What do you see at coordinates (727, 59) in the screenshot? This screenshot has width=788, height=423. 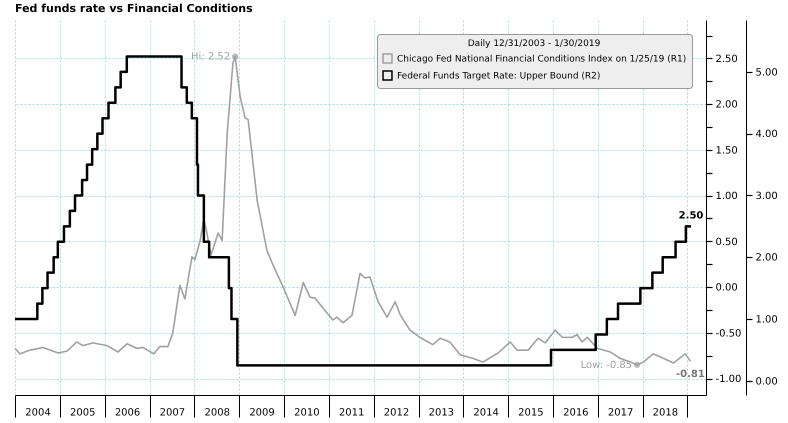 I see `y-tick-label: 2.50` at bounding box center [727, 59].